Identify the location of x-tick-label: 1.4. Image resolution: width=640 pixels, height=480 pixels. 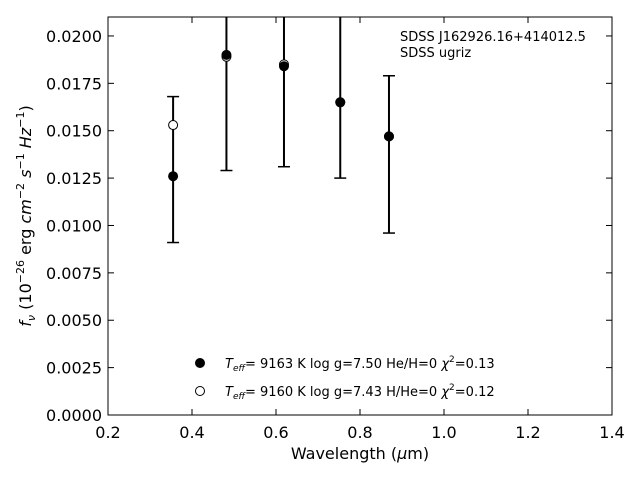
(611, 432).